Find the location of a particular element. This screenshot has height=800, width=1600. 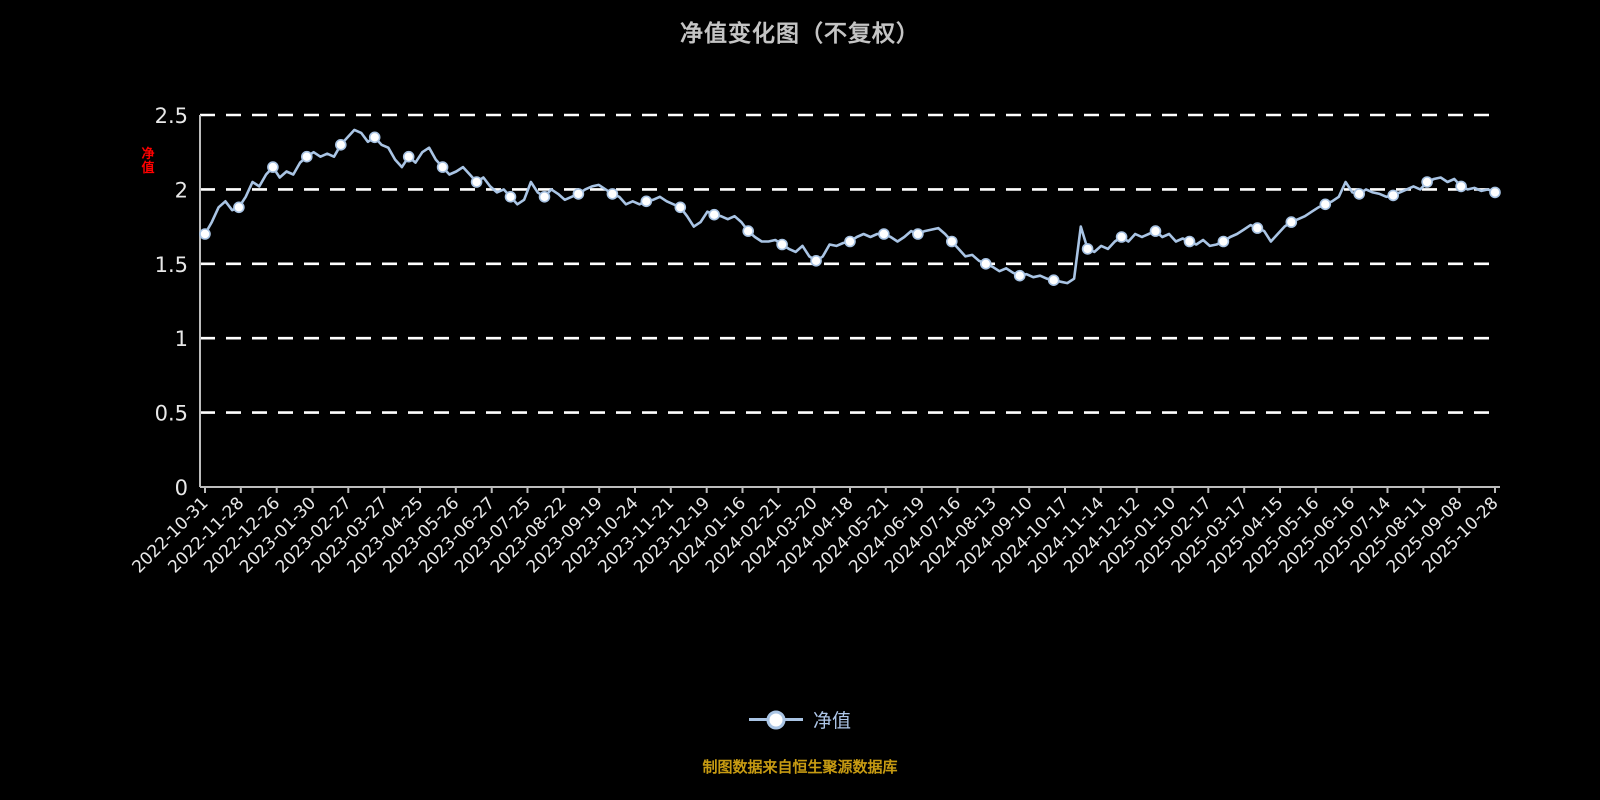

y-tick-label: 1 is located at coordinates (181, 339).